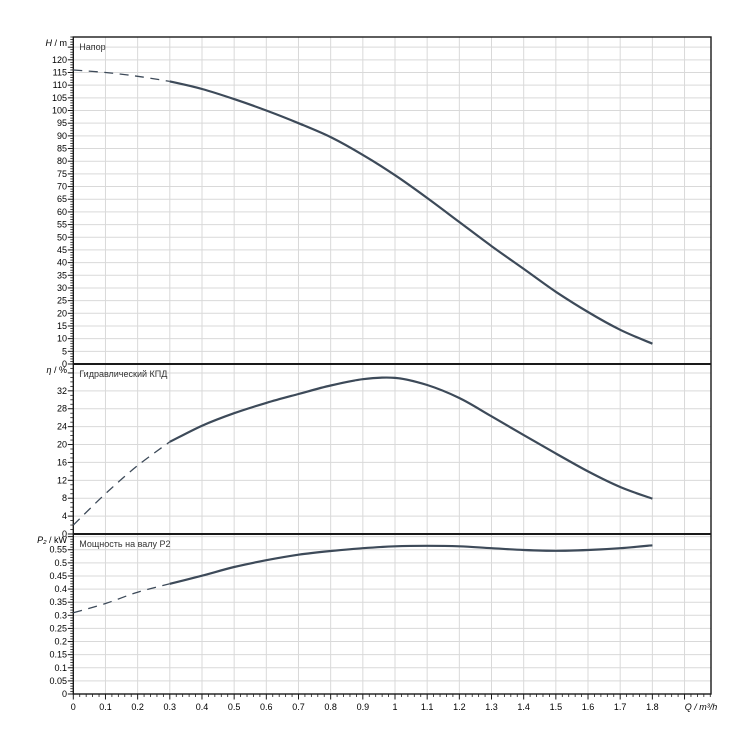 Image resolution: width=750 pixels, height=750 pixels. What do you see at coordinates (59, 98) in the screenshot?
I see `y-tick-label: 105` at bounding box center [59, 98].